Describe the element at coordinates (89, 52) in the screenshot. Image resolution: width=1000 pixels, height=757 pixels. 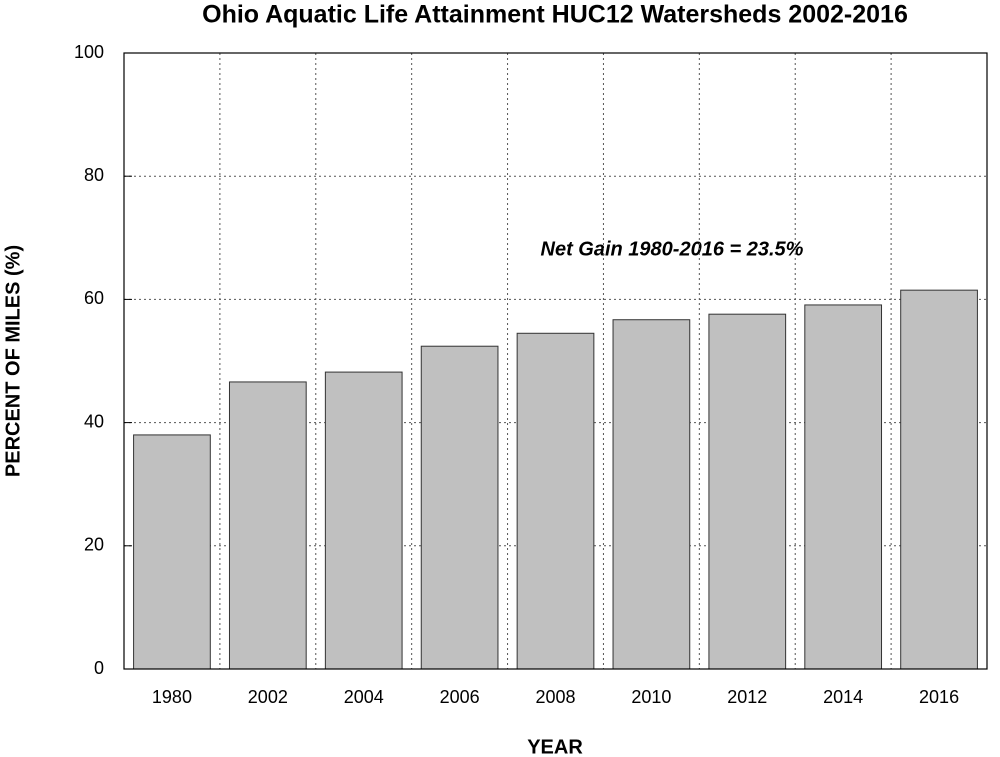
I see `y-tick-label: 100` at that location.